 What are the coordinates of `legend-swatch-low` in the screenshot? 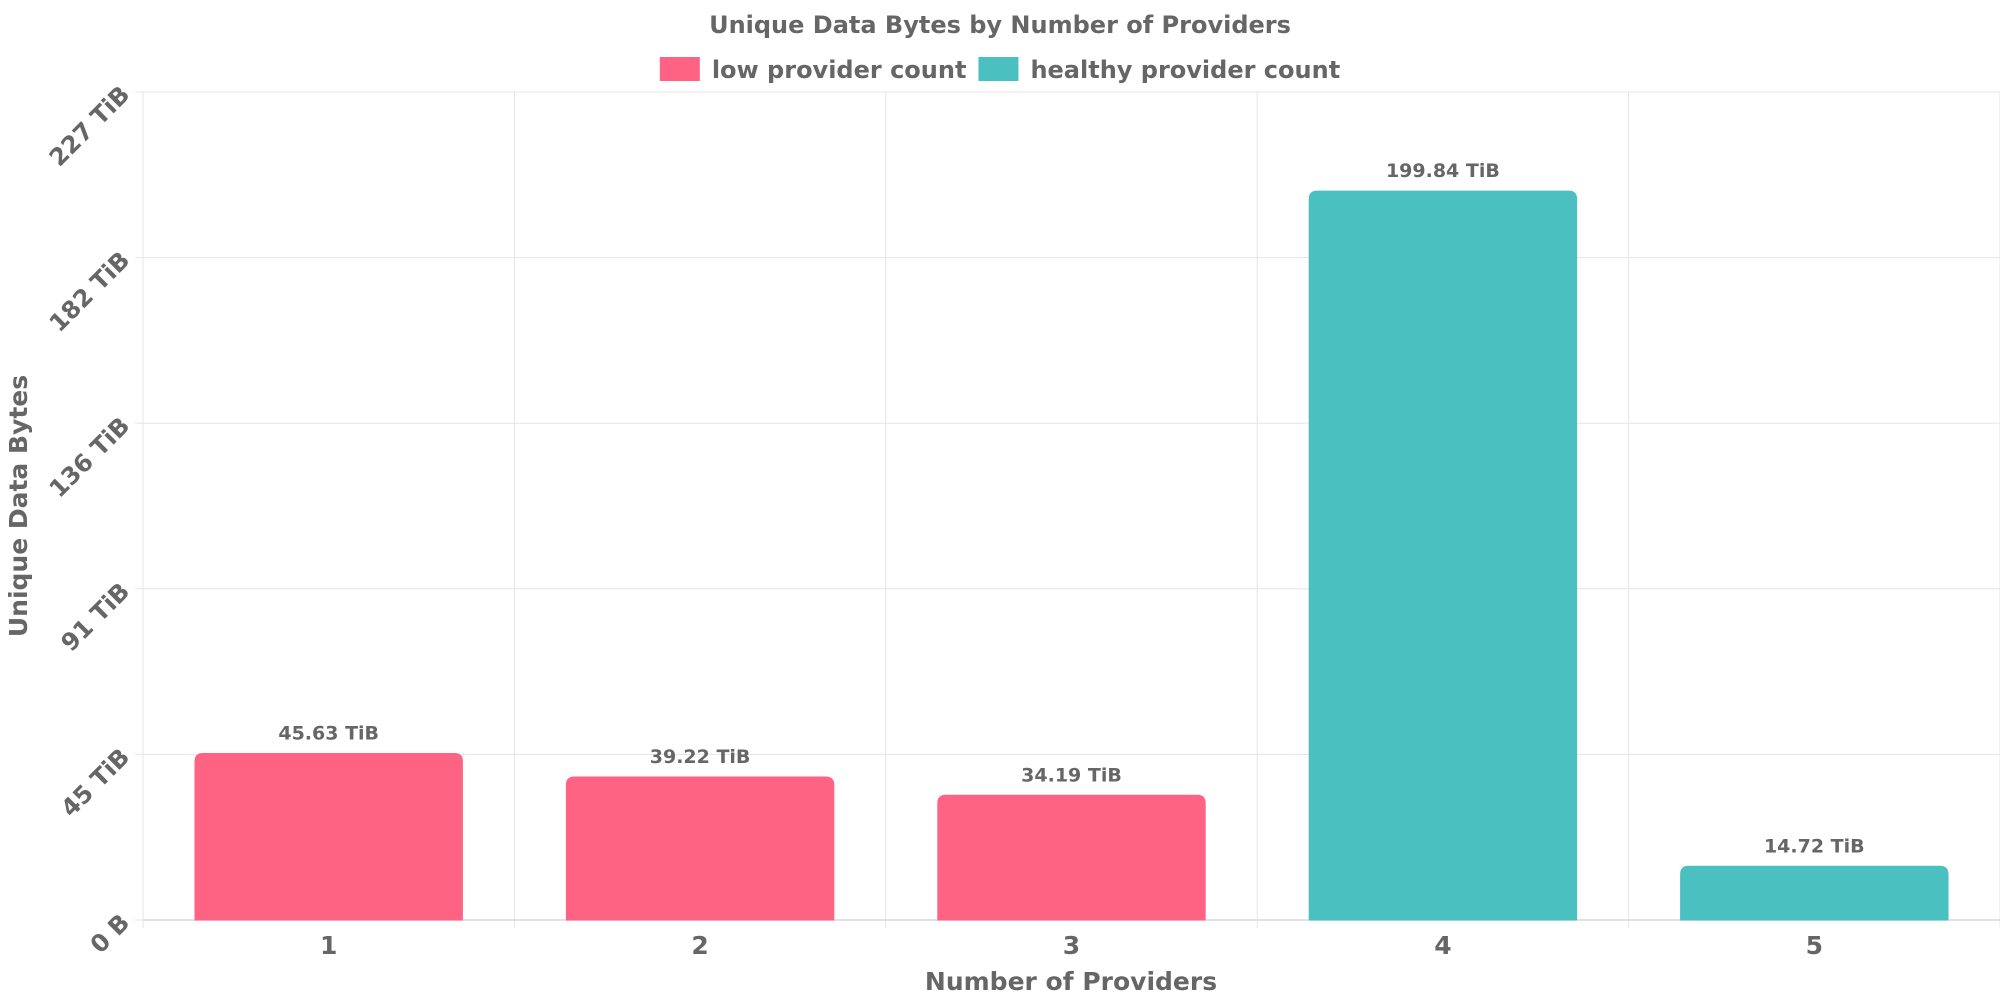 It's located at (679, 69).